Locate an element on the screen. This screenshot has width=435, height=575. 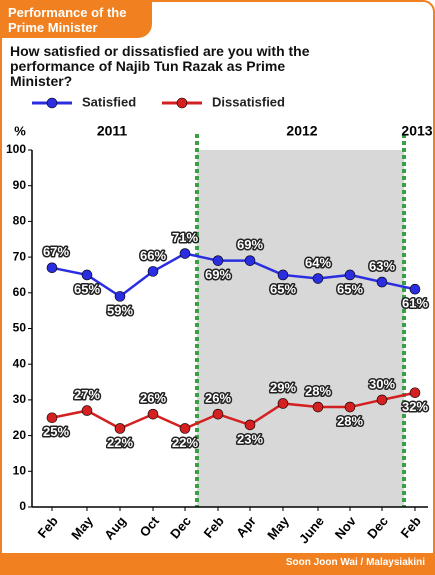
y-tick-label: 0 is located at coordinates (22, 506).